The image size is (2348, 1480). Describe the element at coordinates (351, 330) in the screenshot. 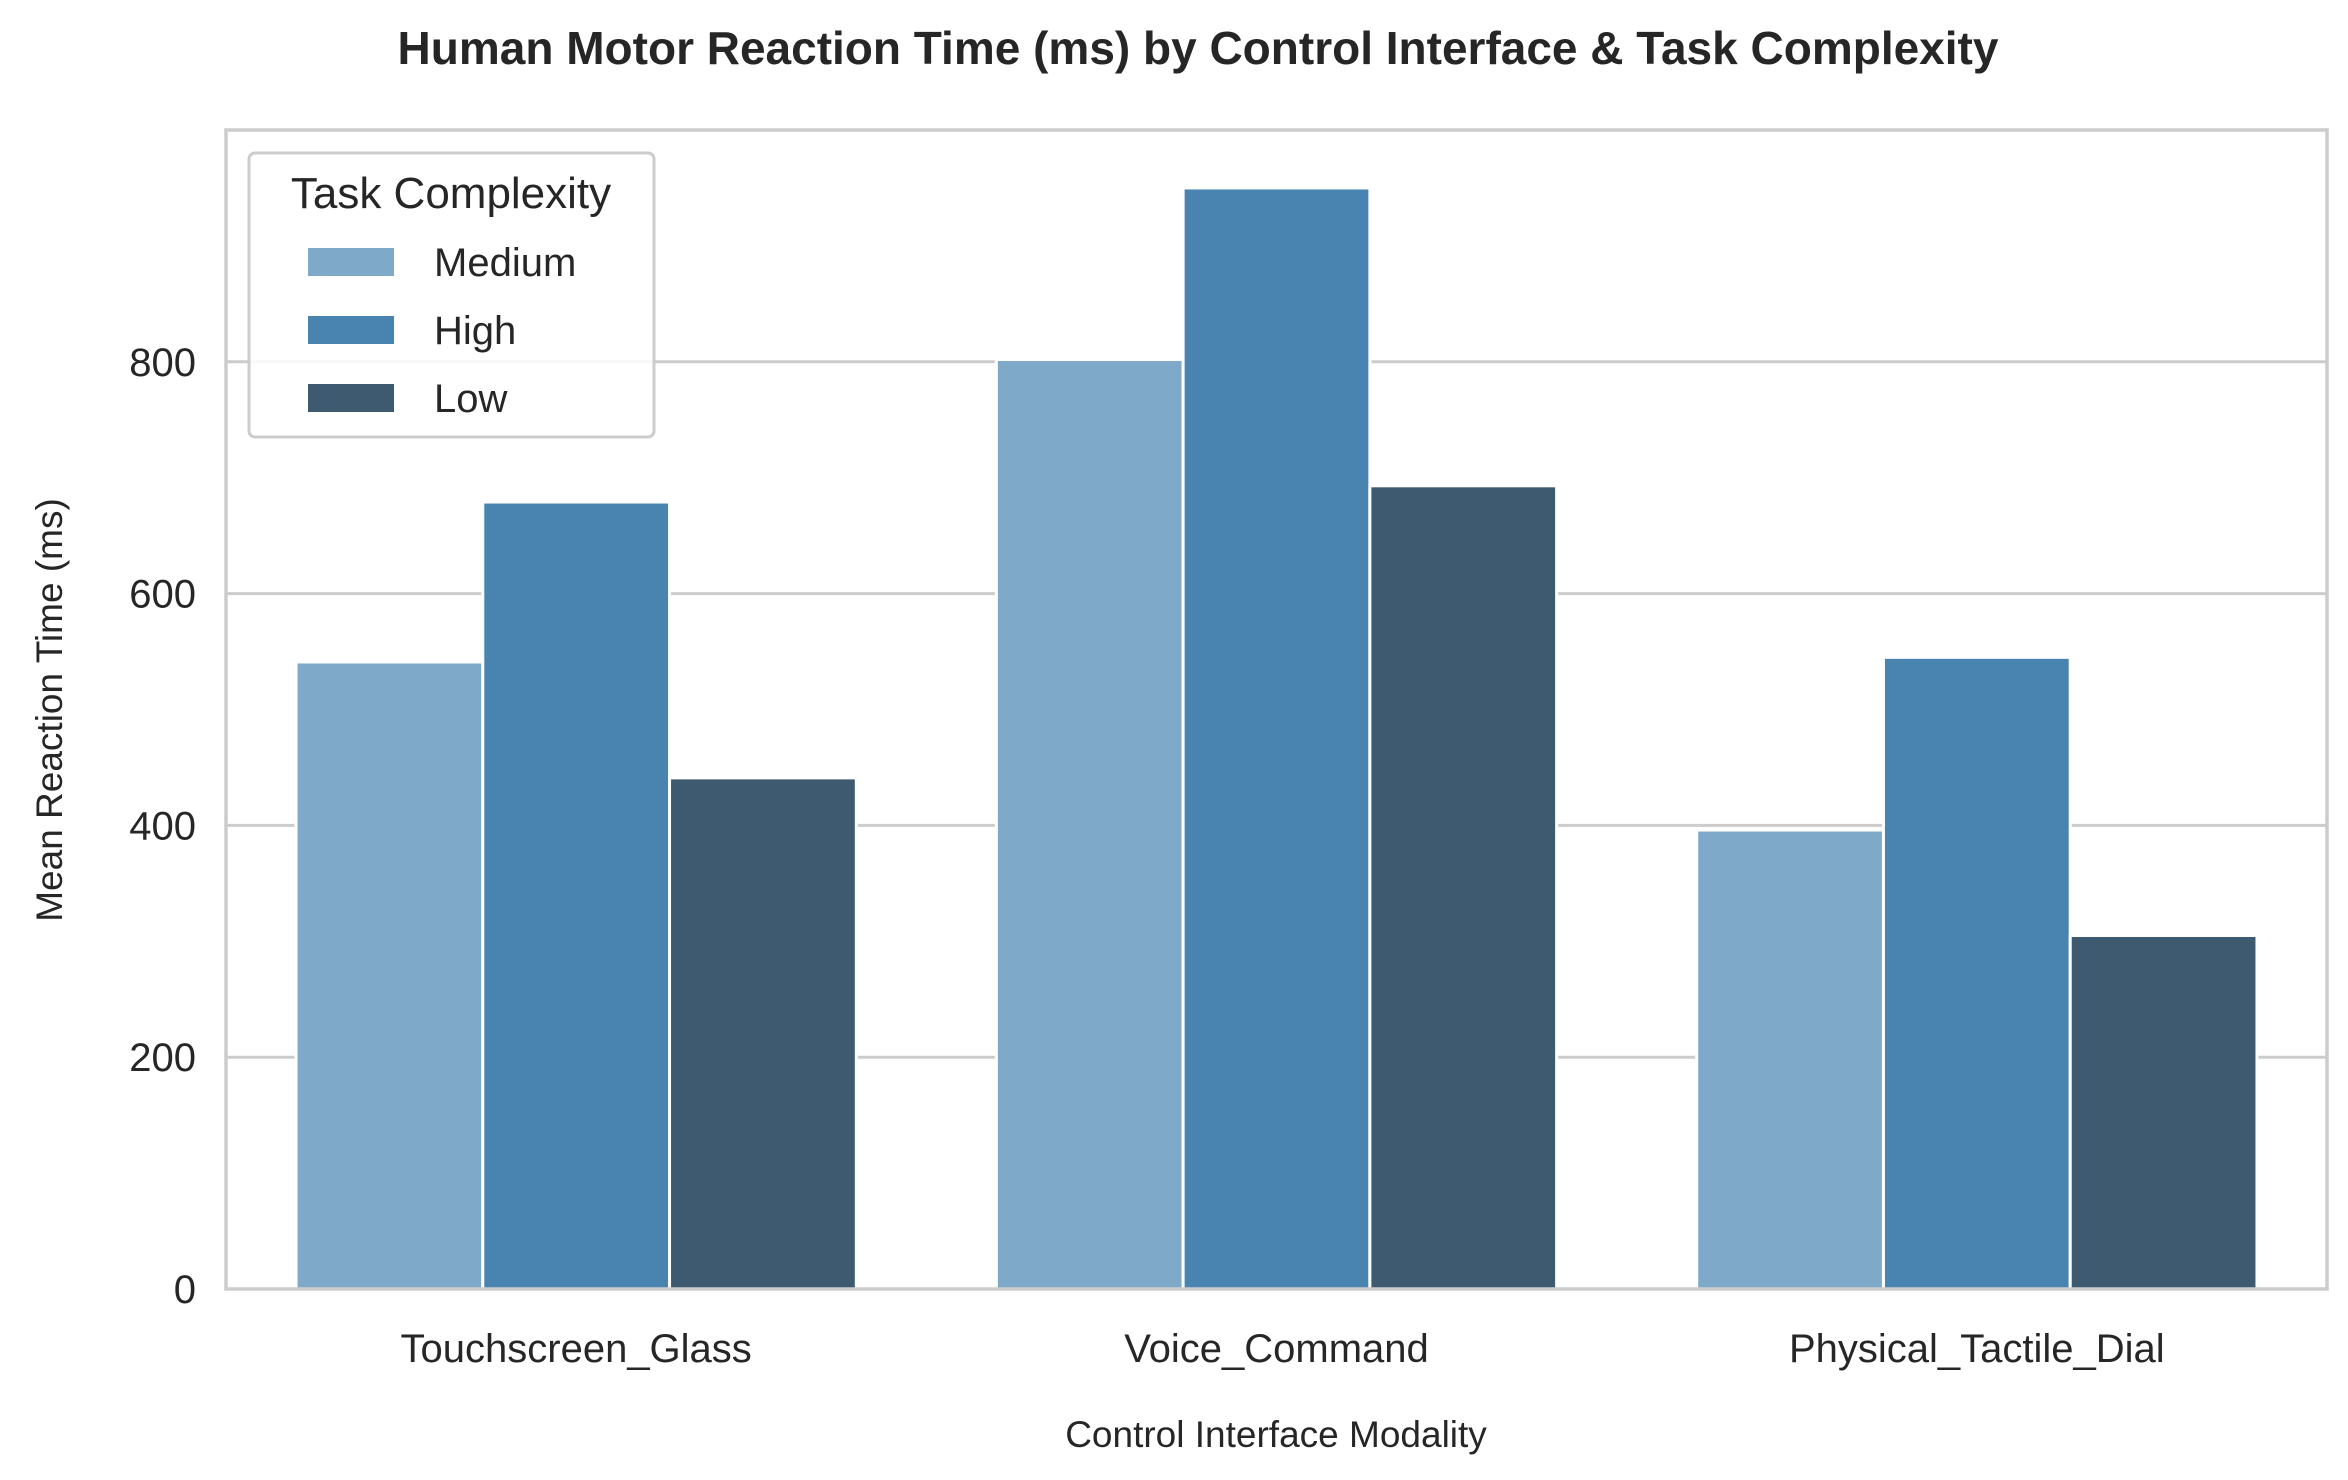

I see `legend-swatch-high` at that location.